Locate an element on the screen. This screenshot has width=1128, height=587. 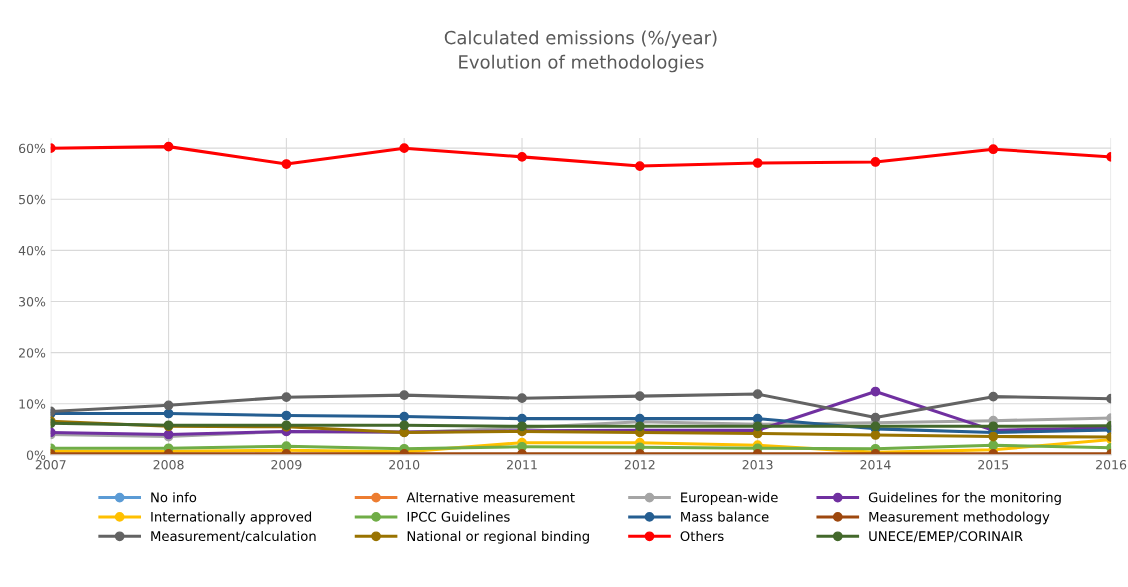
x-tick-label: 2015 is located at coordinates (993, 465).